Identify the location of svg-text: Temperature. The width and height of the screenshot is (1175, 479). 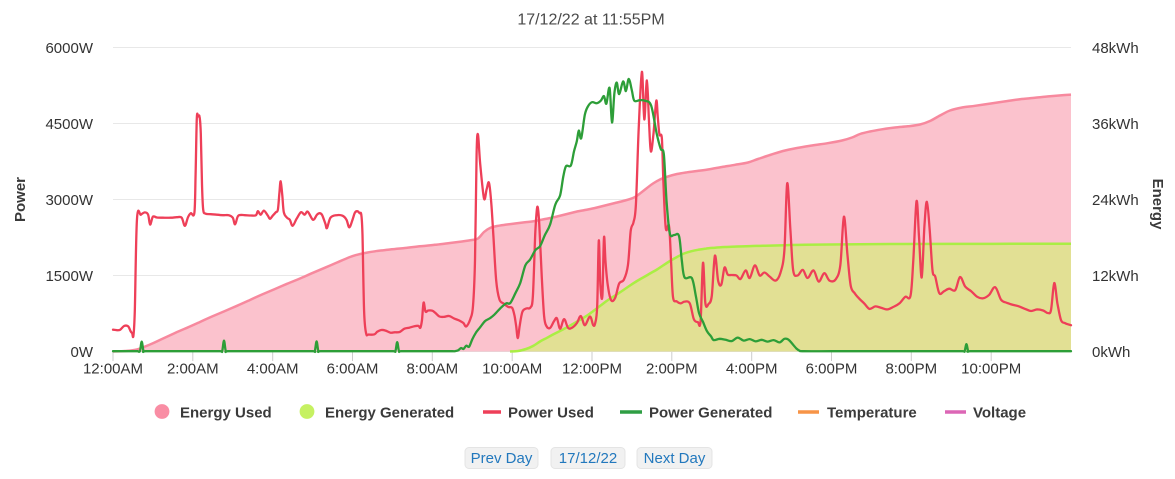
(872, 413).